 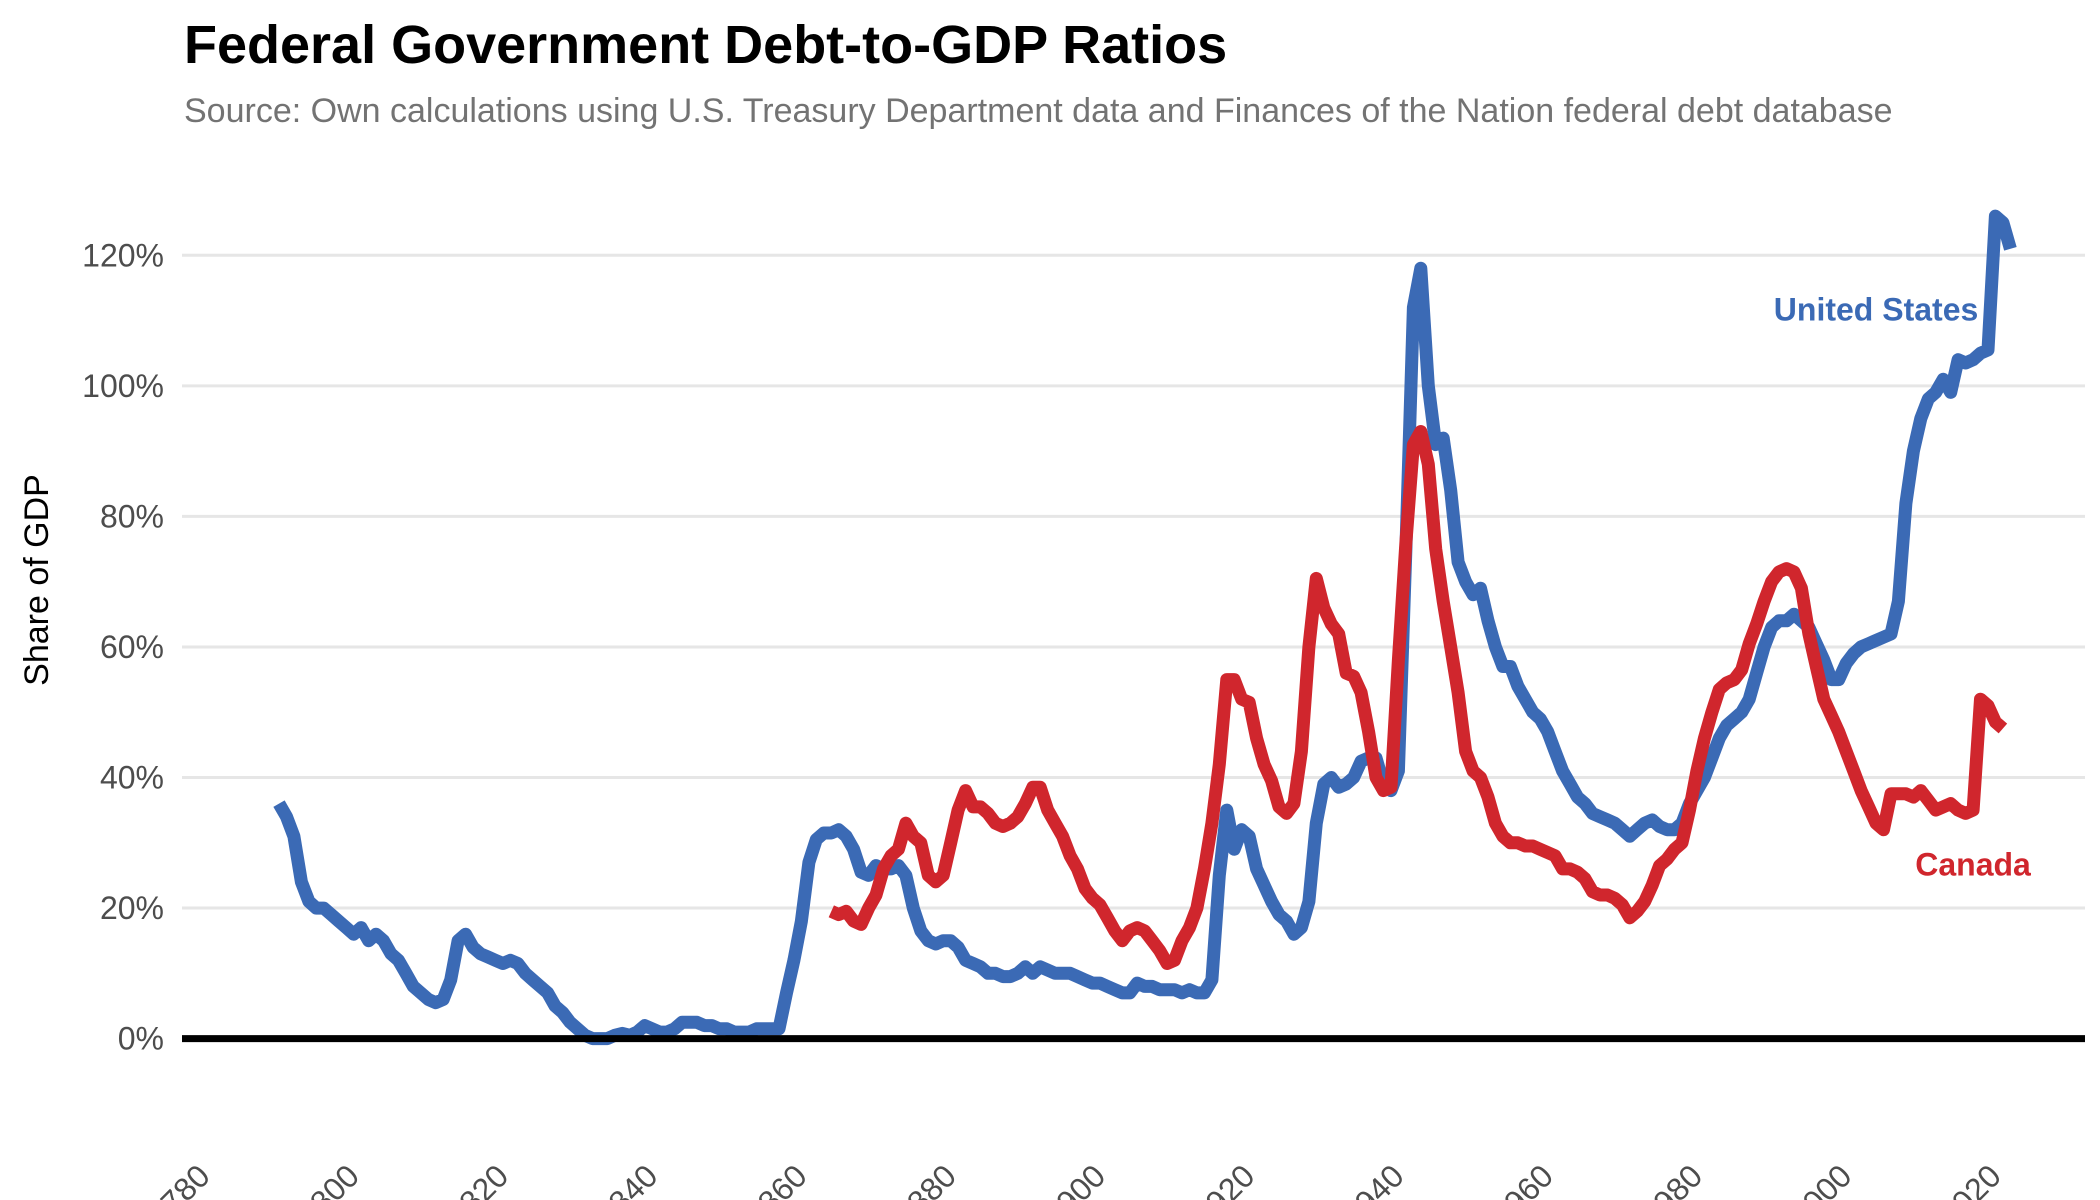 What do you see at coordinates (123, 255) in the screenshot?
I see `y-tick-label: 120%` at bounding box center [123, 255].